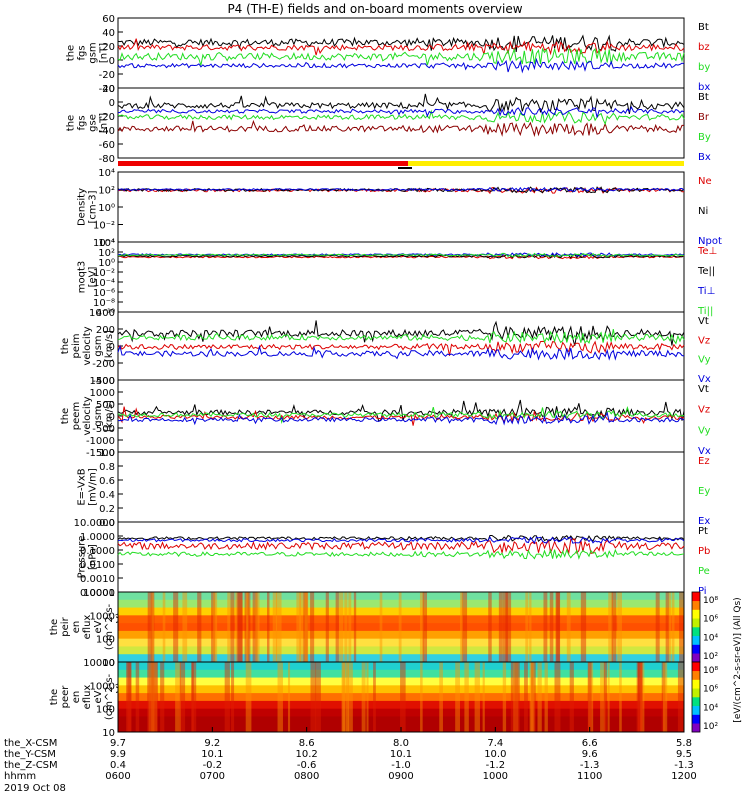 Image resolution: width=750 pixels, height=800 pixels. I want to click on trace-Pb, so click(401, 546).